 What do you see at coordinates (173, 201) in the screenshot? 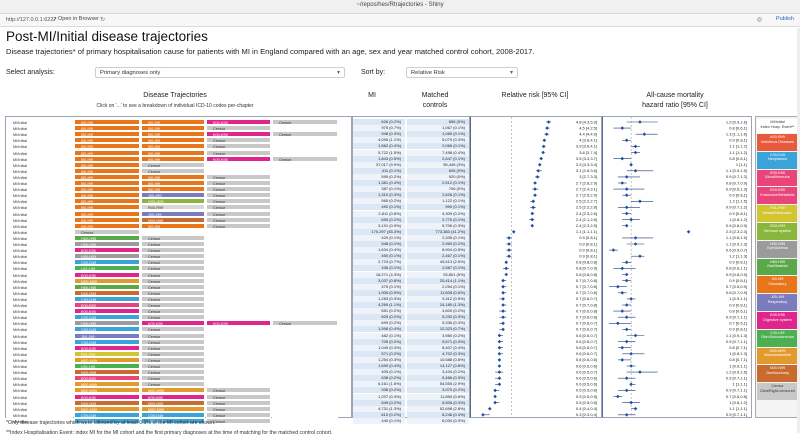
I see `trajectory-cell: G00-G99` at bounding box center [173, 201].